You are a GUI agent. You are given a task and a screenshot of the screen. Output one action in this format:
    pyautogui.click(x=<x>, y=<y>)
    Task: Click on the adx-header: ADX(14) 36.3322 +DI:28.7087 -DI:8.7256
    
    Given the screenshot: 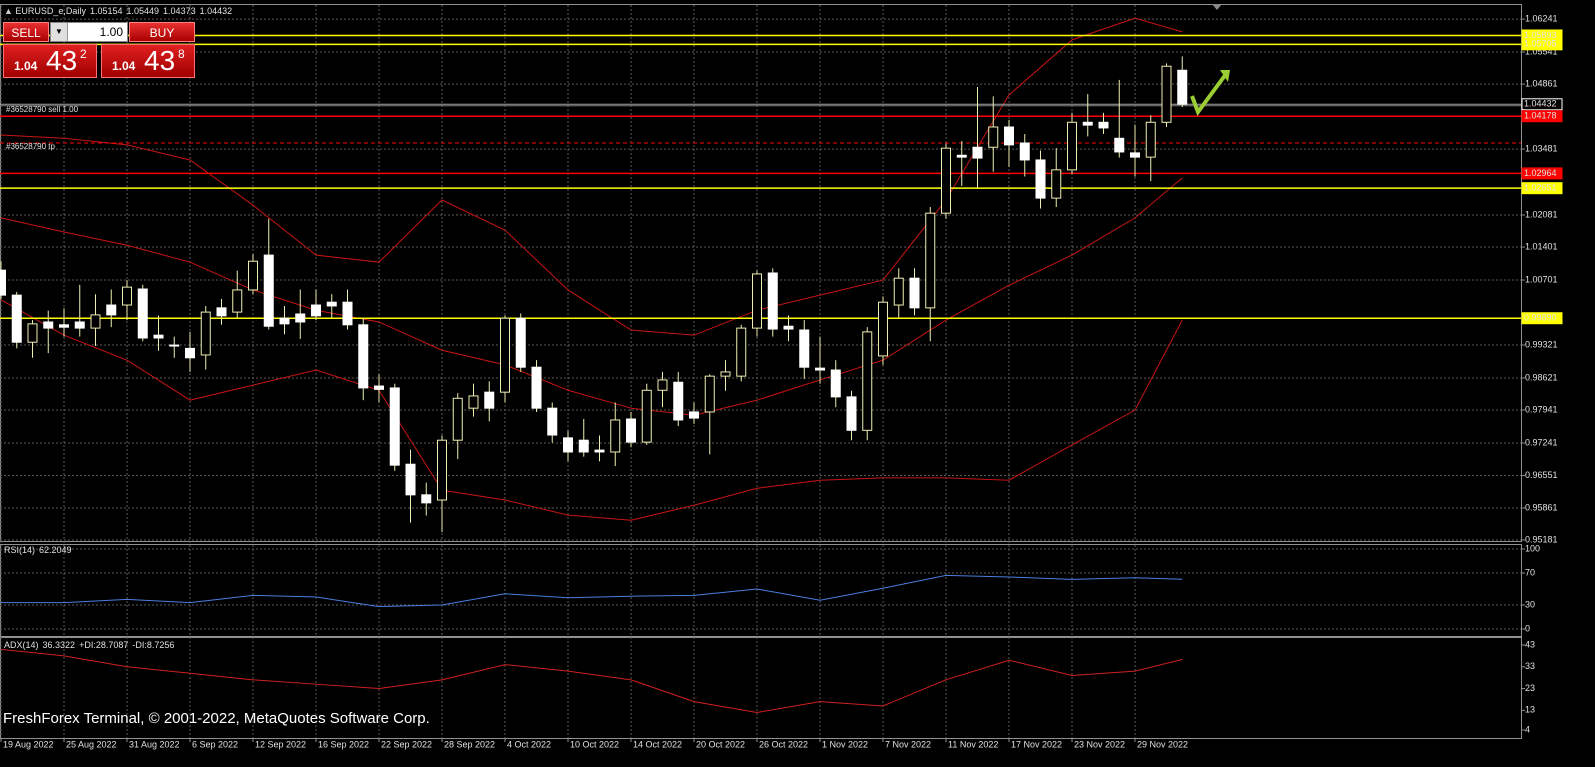 What is the action you would take?
    pyautogui.click(x=89, y=645)
    